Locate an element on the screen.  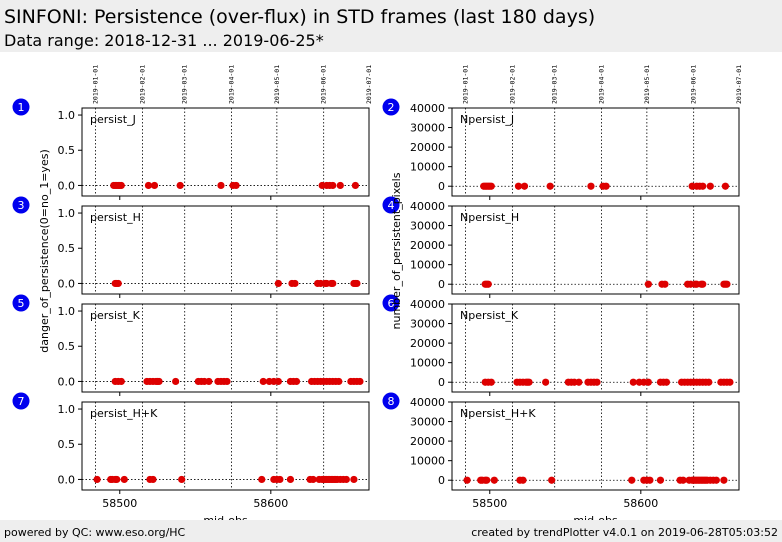
panel-label: Npersist_K is located at coordinates (489, 315).